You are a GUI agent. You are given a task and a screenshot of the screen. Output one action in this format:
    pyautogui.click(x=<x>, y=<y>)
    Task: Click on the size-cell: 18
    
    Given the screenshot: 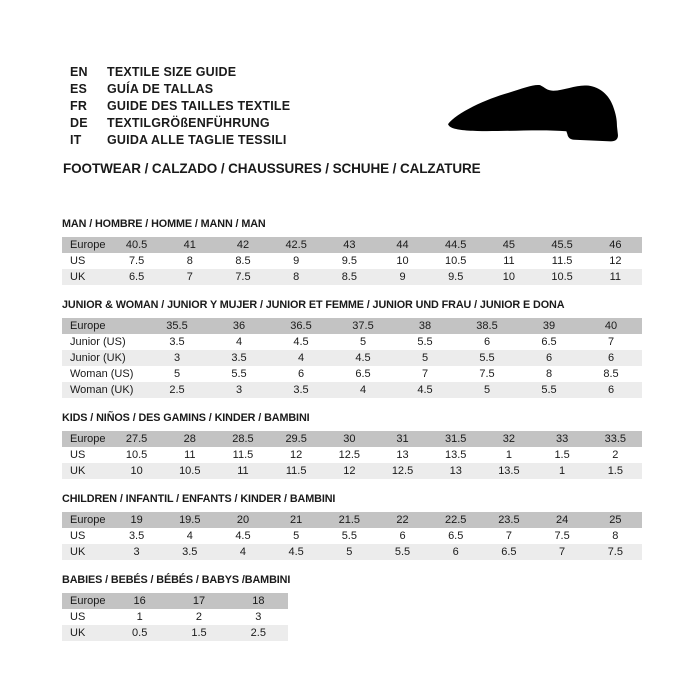 What is the action you would take?
    pyautogui.click(x=258, y=601)
    